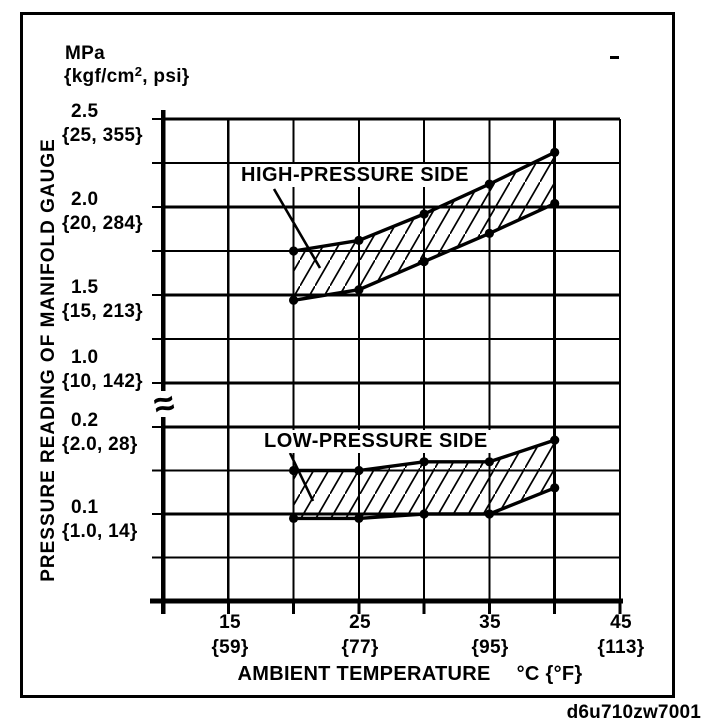 Image resolution: width=704 pixels, height=728 pixels. What do you see at coordinates (85, 199) in the screenshot?
I see `y-tick-2-0-mpa: 2.0` at bounding box center [85, 199].